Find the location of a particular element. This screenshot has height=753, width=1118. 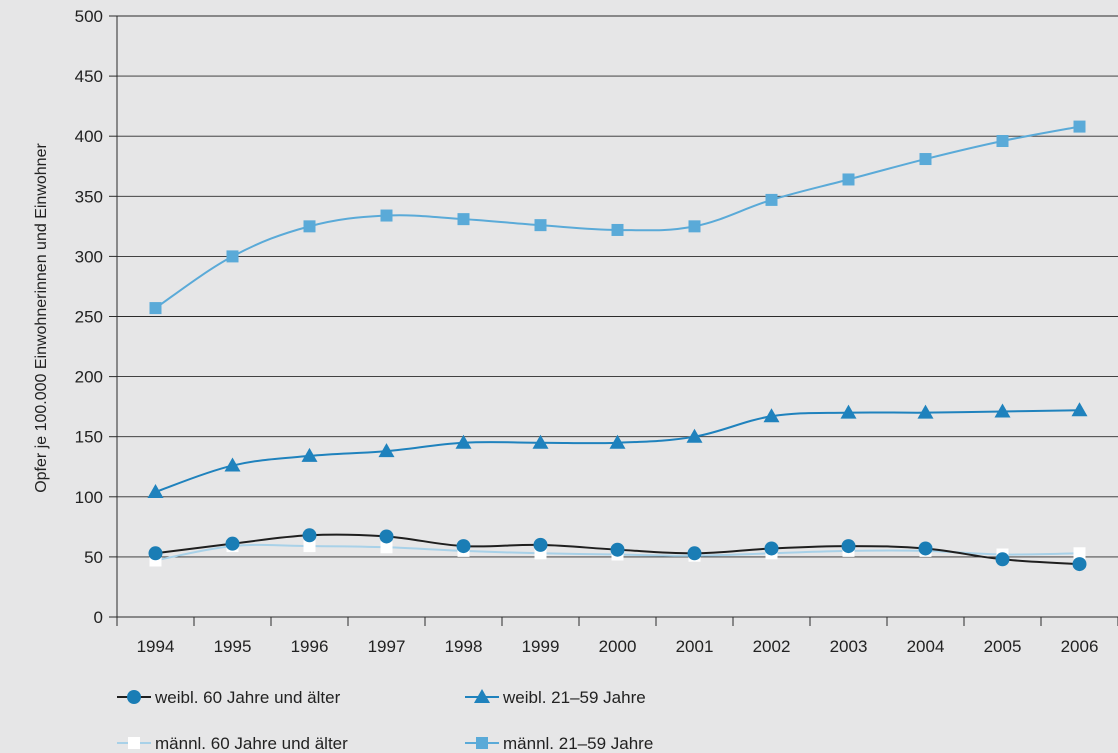

legend-item: weibl. 60 Jahre und älter is located at coordinates (229, 697).